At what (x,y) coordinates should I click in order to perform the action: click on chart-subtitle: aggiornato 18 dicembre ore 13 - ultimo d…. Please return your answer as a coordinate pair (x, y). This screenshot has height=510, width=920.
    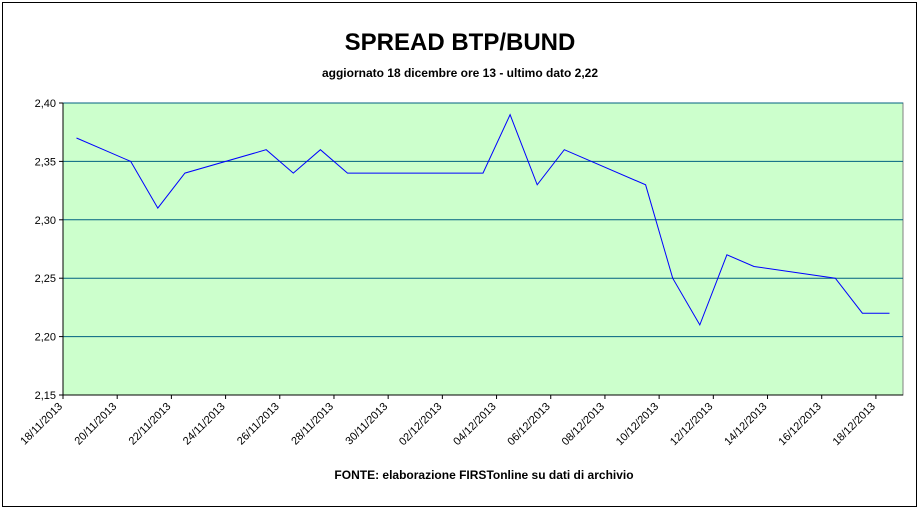
    Looking at the image, I should click on (460, 73).